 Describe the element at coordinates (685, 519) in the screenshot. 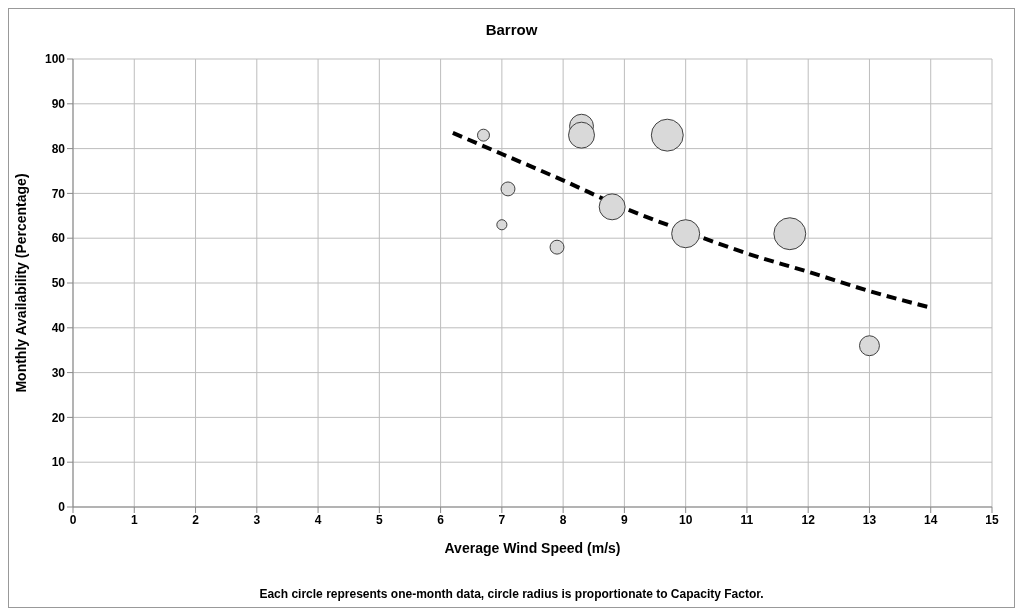

I see `x-tick-label: 10` at that location.